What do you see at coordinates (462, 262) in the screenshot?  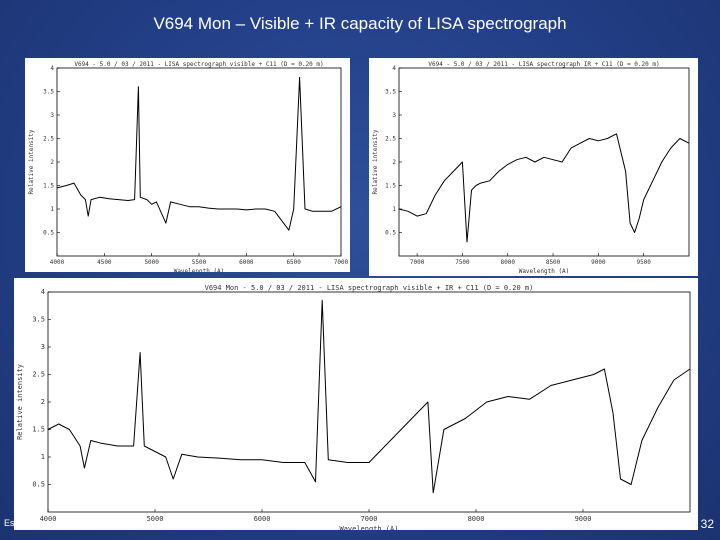 I see `x-tick-label: 7500` at bounding box center [462, 262].